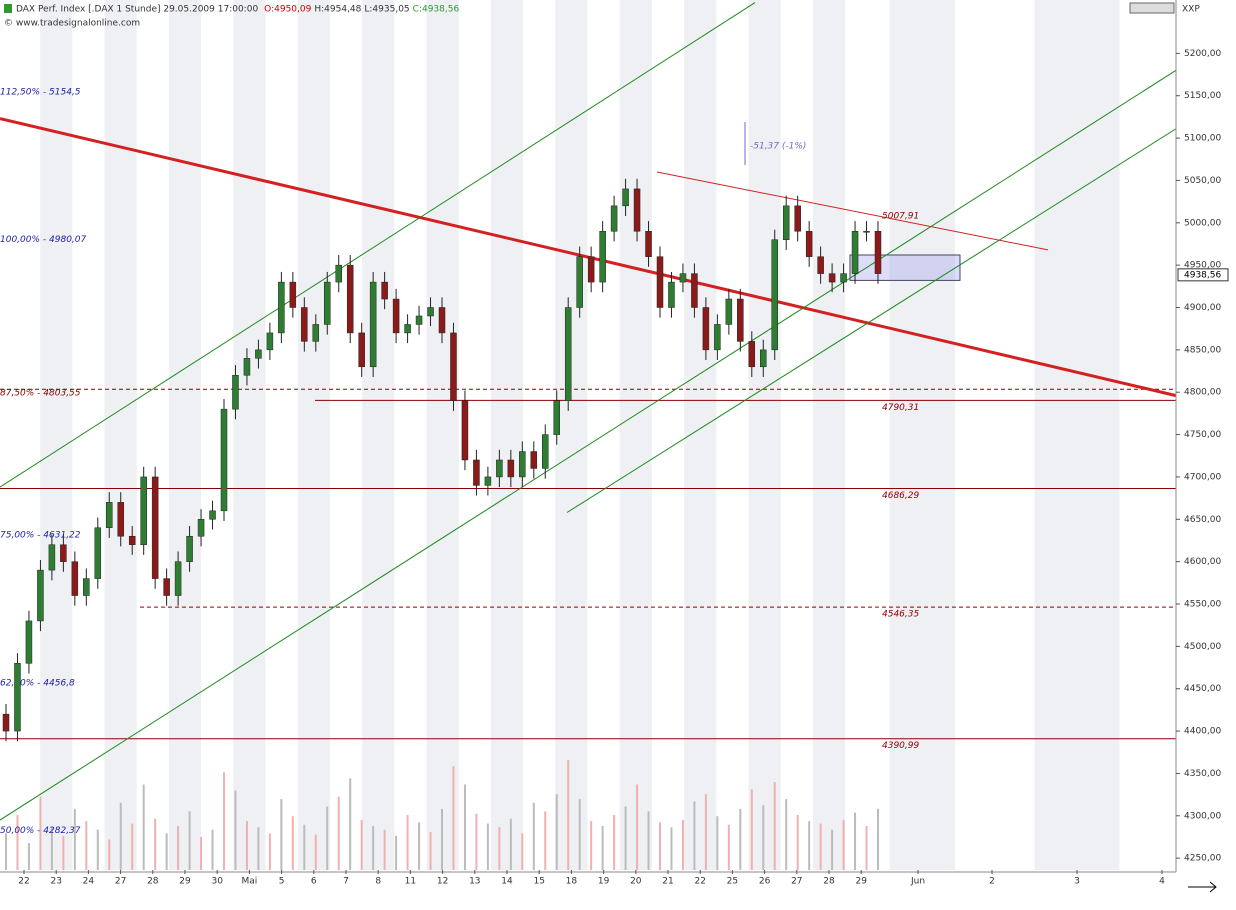  I want to click on level-label: 4790,31, so click(900, 408).